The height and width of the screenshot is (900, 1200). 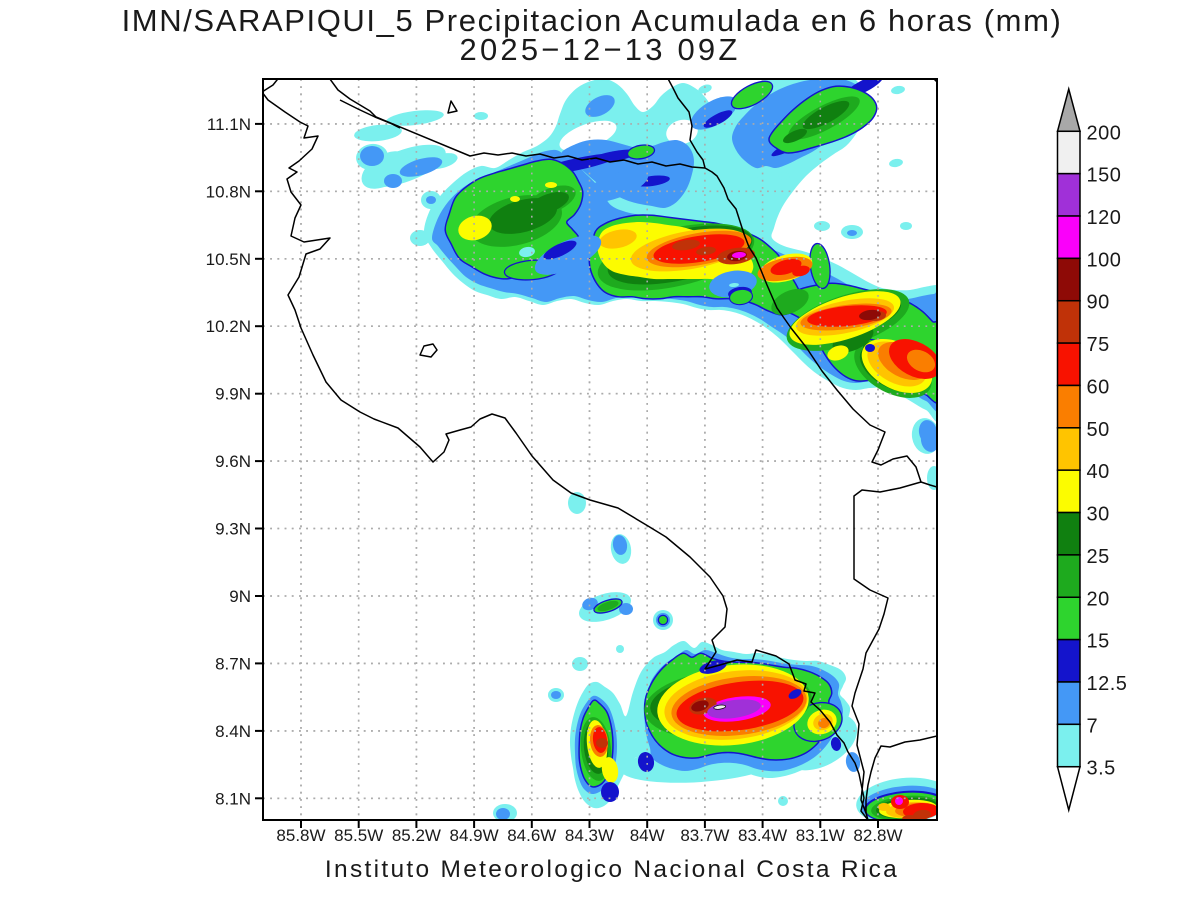 I want to click on svg-text: 50, so click(x=1098, y=430).